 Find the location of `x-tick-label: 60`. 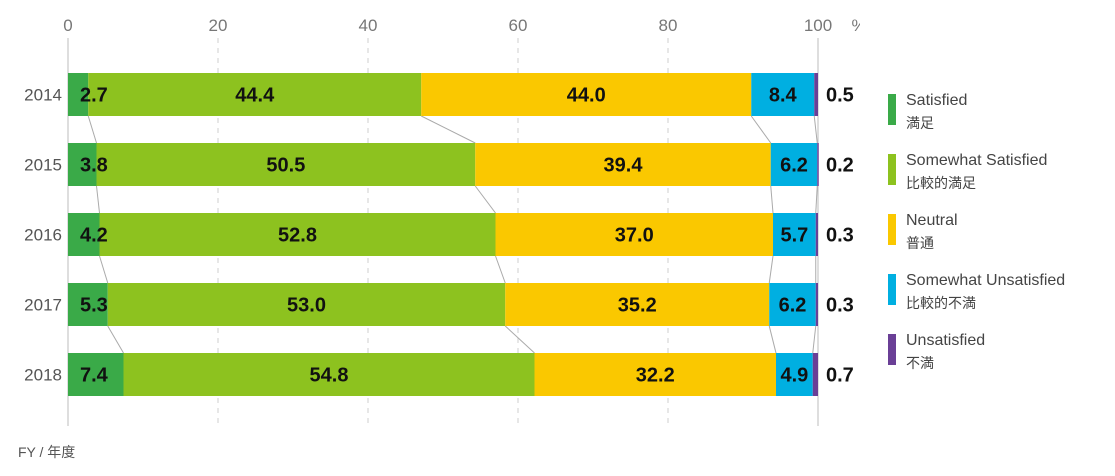

x-tick-label: 60 is located at coordinates (518, 25).